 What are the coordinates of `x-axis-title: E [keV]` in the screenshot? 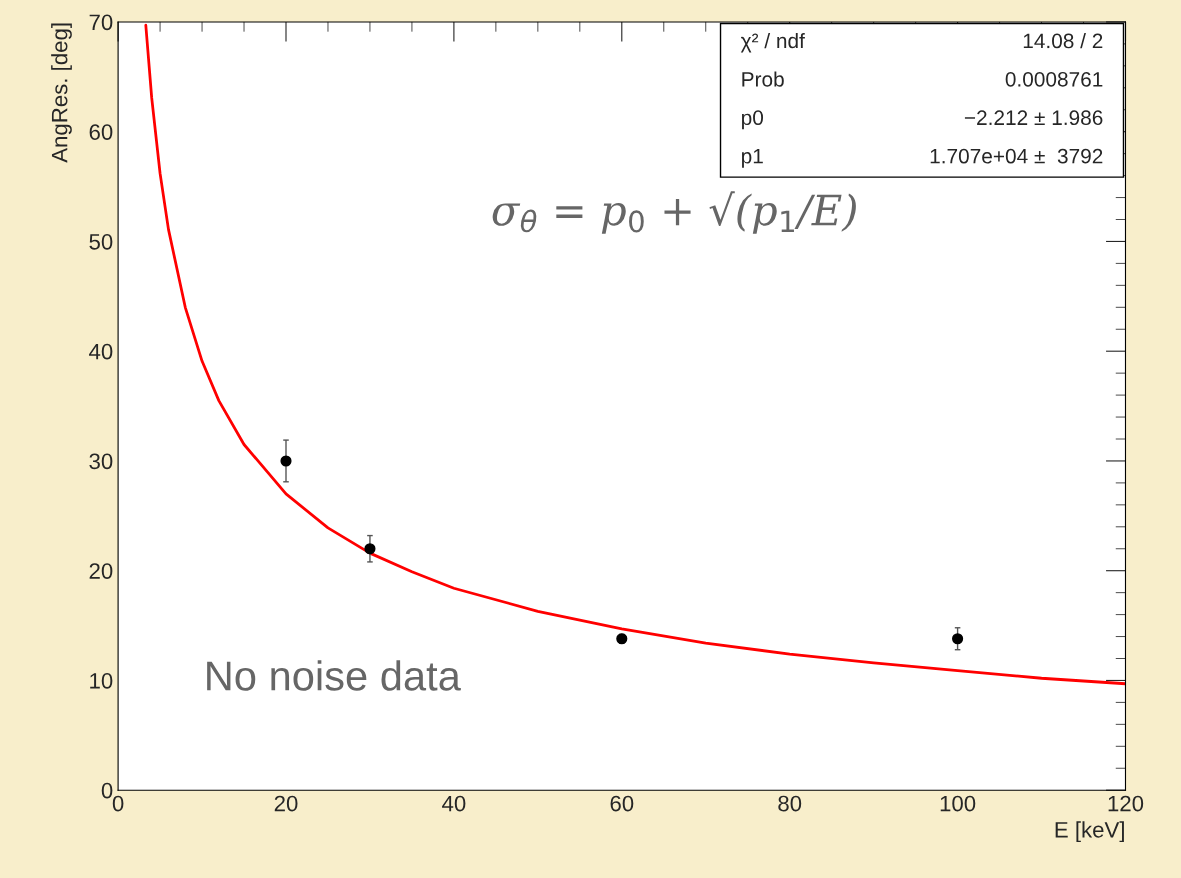 It's located at (1089, 832).